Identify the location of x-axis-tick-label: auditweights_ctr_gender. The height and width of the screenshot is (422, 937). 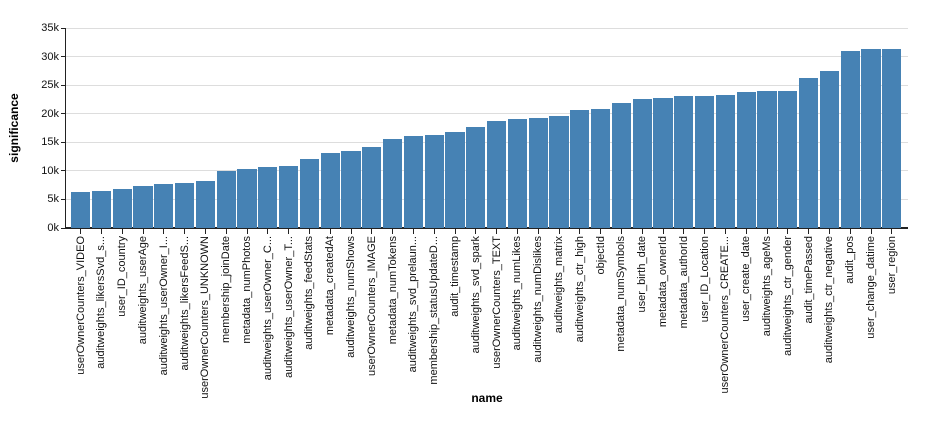
(787, 296).